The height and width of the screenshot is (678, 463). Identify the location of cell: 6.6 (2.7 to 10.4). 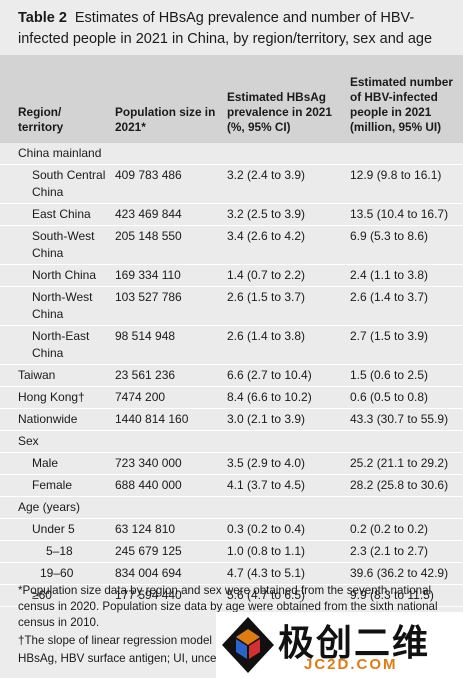
(283, 375).